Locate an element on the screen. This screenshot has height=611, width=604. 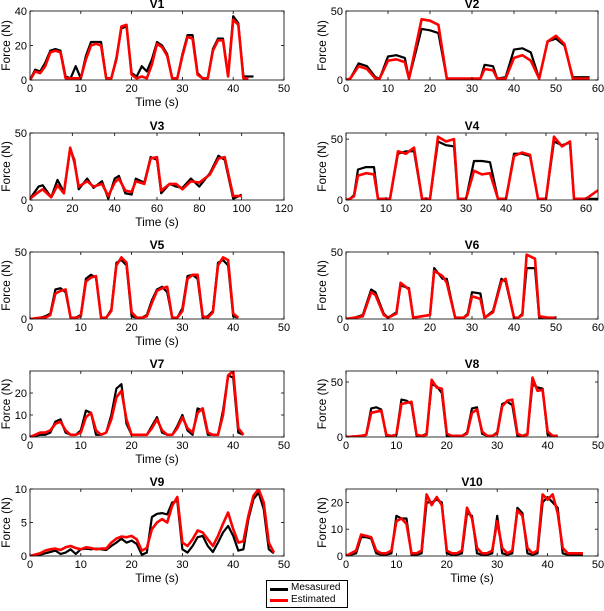
legend-swatch-measured is located at coordinates (279, 589).